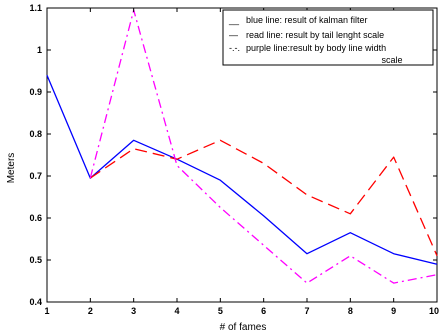  Describe the element at coordinates (306, 311) in the screenshot. I see `x-tick-label: 7` at that location.